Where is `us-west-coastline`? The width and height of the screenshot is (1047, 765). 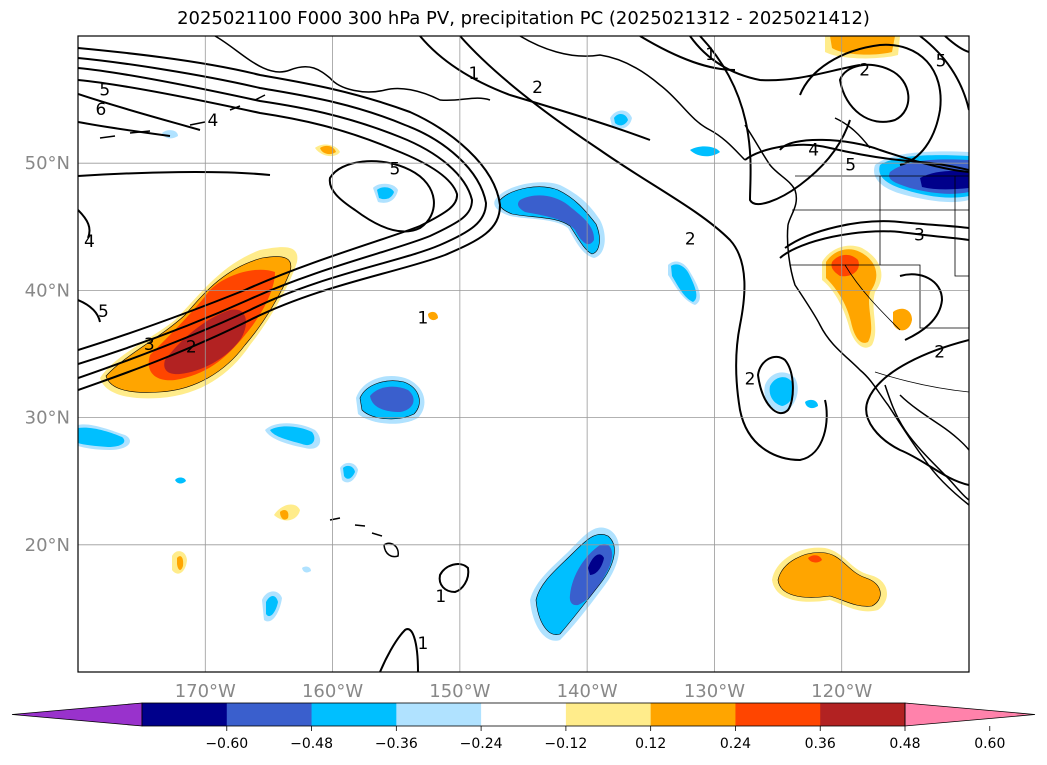
us-west-coastline is located at coordinates (877, 365).